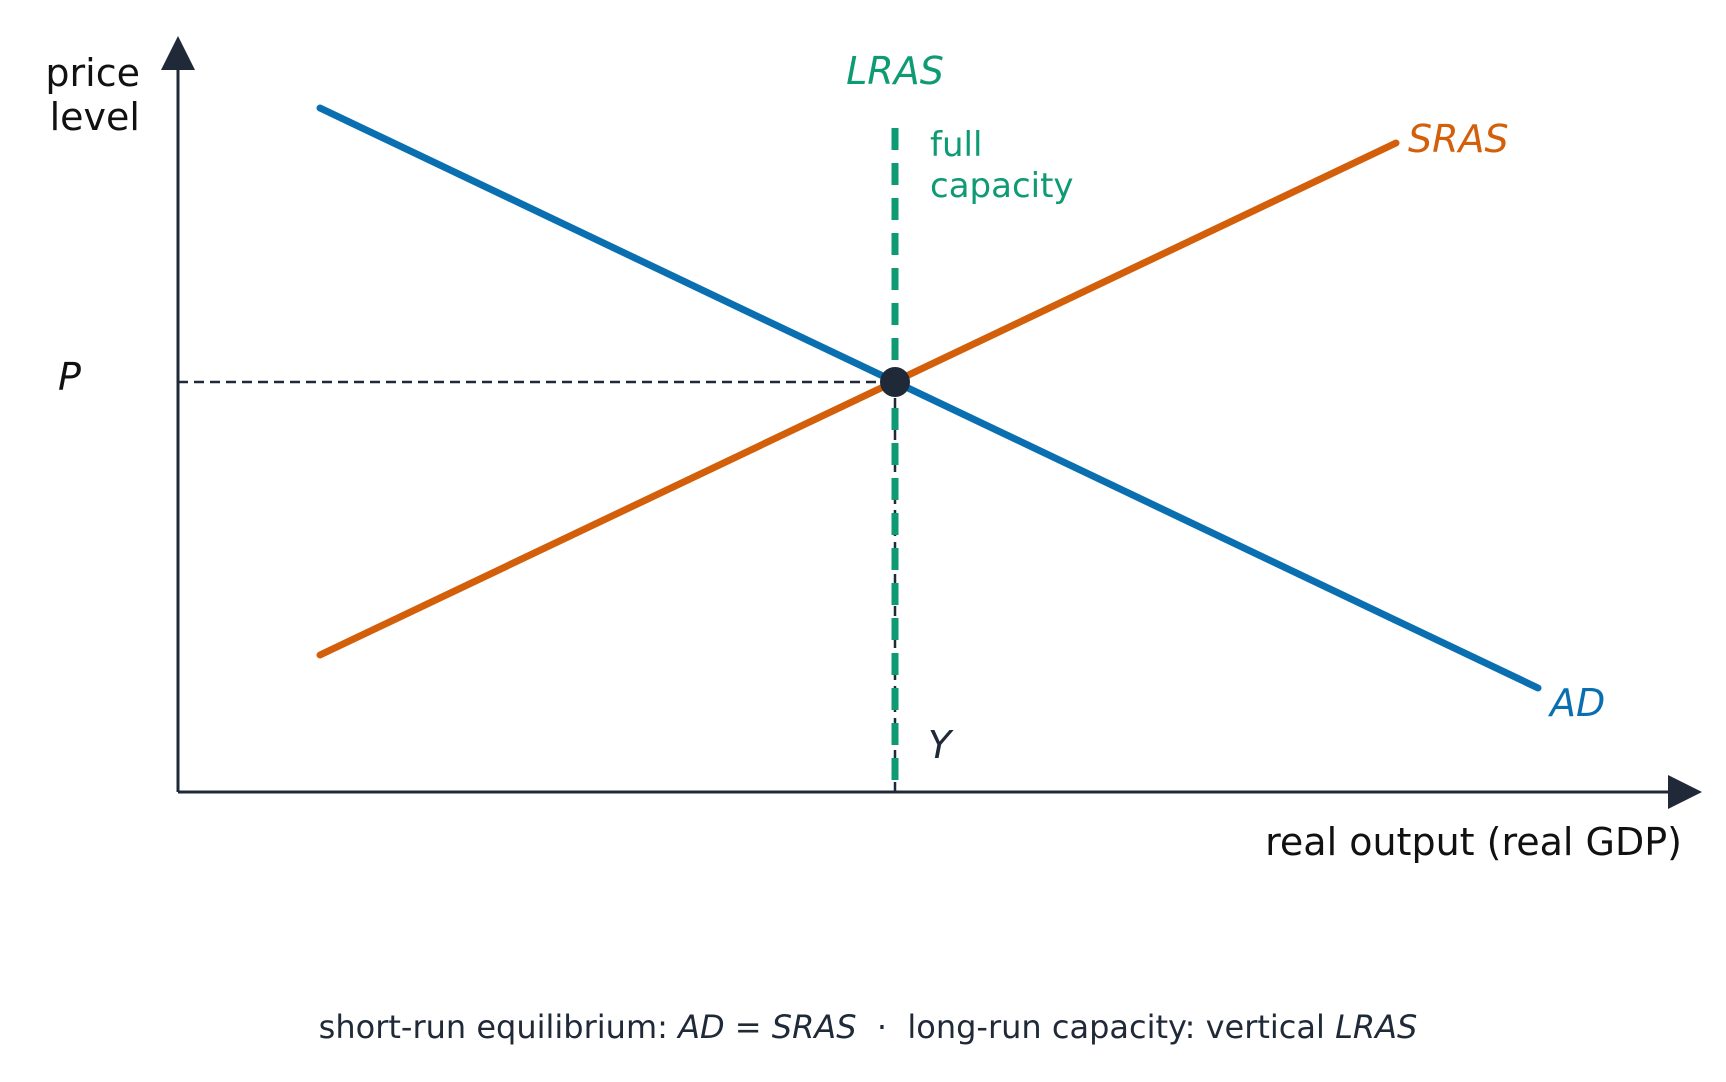 This screenshot has width=1726, height=1082. Describe the element at coordinates (895, 382) in the screenshot. I see `equilibrium-point` at that location.